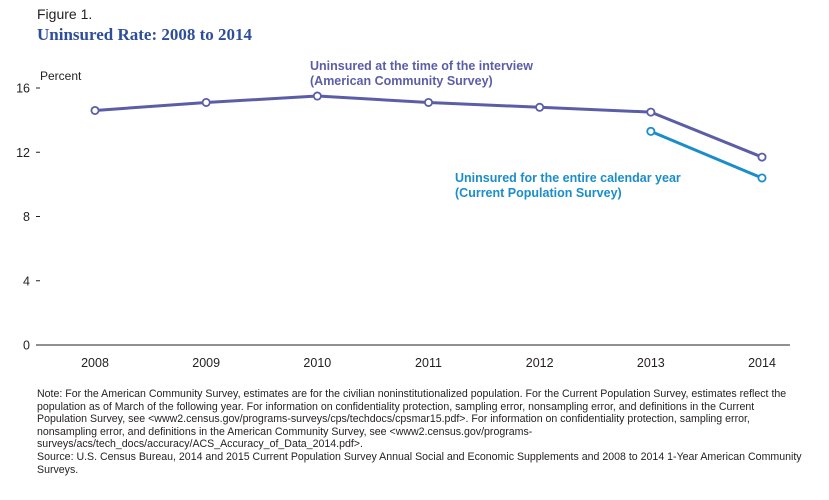 The width and height of the screenshot is (829, 500). What do you see at coordinates (651, 363) in the screenshot?
I see `x-tick-label: 2013` at bounding box center [651, 363].